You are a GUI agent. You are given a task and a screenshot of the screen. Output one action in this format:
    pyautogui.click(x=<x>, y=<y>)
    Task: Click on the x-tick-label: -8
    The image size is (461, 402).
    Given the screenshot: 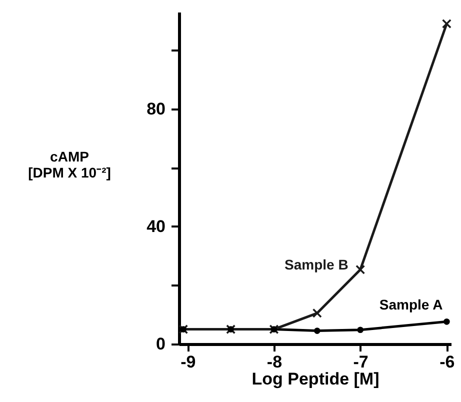 What is the action you would take?
    pyautogui.click(x=274, y=362)
    